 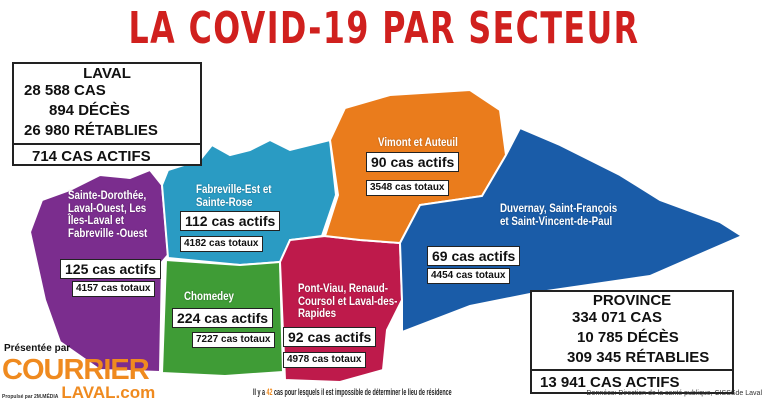 What do you see at coordinates (37, 348) in the screenshot?
I see `presented-by: Présentée par` at bounding box center [37, 348].